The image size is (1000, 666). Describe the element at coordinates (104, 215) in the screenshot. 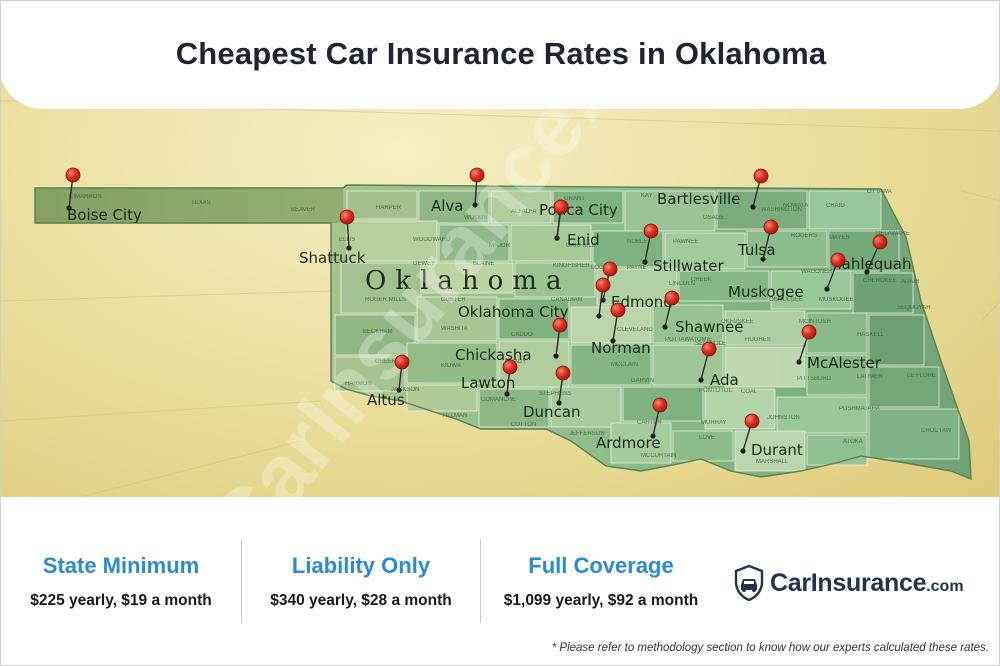

I see `city-label: Boise City` at that location.